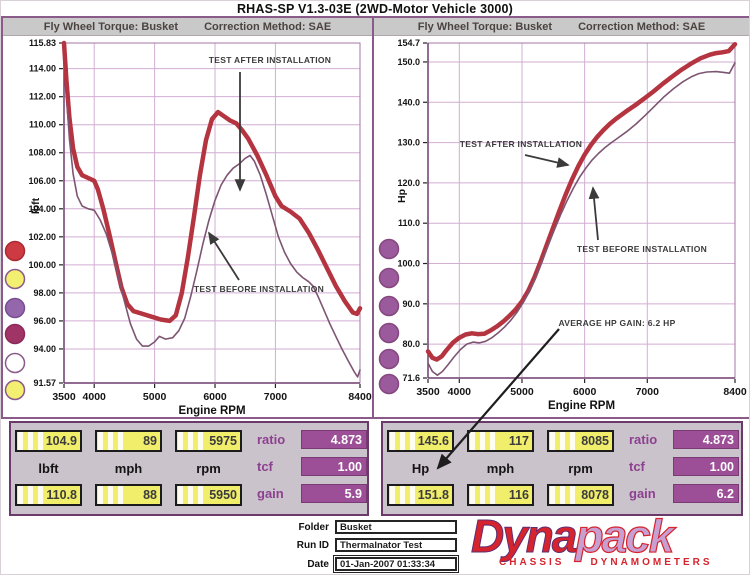 Image resolution: width=750 pixels, height=575 pixels. Describe the element at coordinates (616, 323) in the screenshot. I see `annotation-text: AVERAGE HP GAIN: 6.2 HP` at that location.